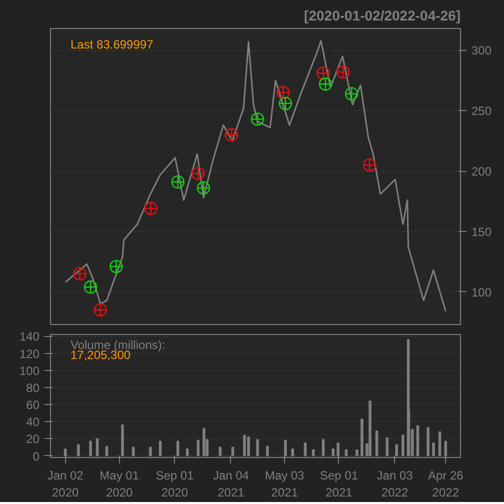 The height and width of the screenshot is (504, 504). What do you see at coordinates (175, 484) in the screenshot?
I see `x-tick-label: Sep 01 2020` at bounding box center [175, 484].